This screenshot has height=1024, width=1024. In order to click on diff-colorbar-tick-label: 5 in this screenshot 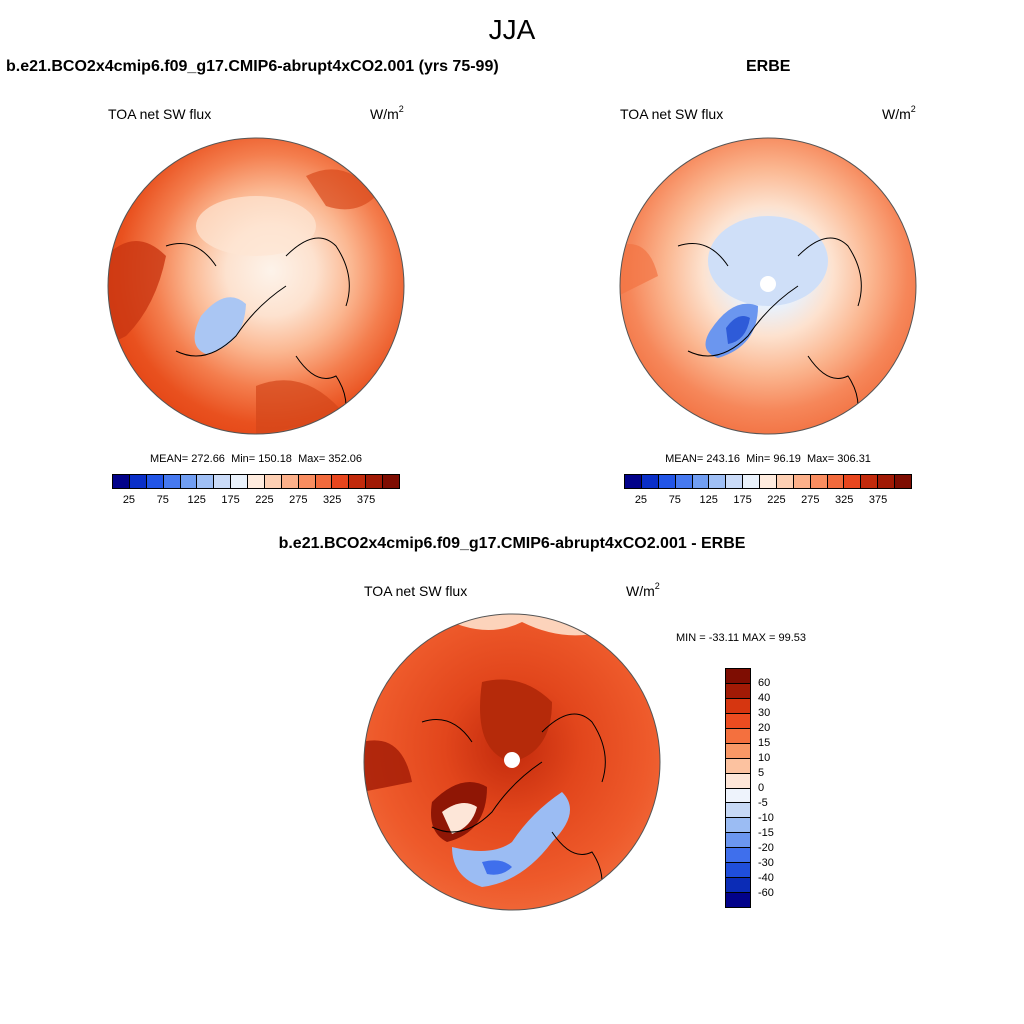, I will do `click(761, 773)`.